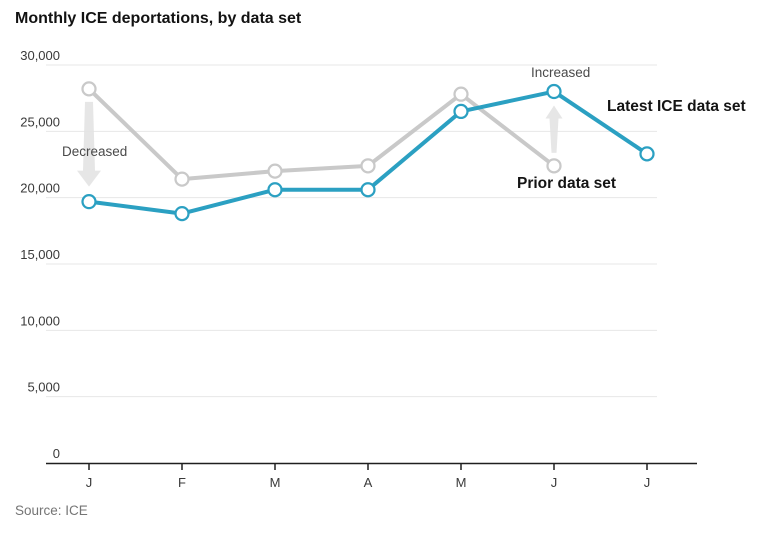  What do you see at coordinates (40, 320) in the screenshot?
I see `y-axis-label: 10,000` at bounding box center [40, 320].